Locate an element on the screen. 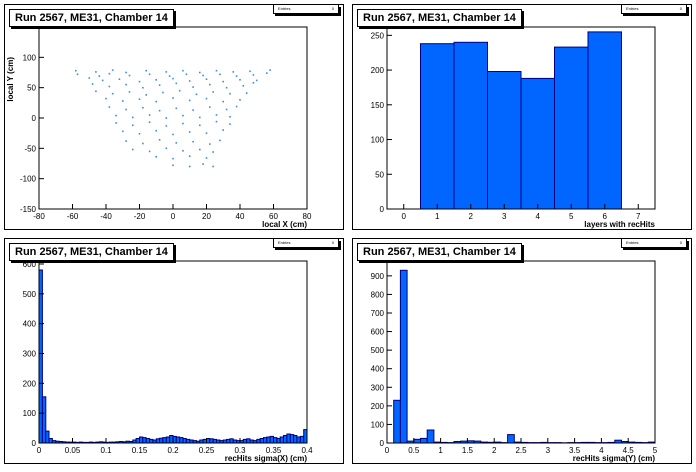 This screenshot has width=696, height=472. x-tick-label: 3.5 is located at coordinates (575, 450).